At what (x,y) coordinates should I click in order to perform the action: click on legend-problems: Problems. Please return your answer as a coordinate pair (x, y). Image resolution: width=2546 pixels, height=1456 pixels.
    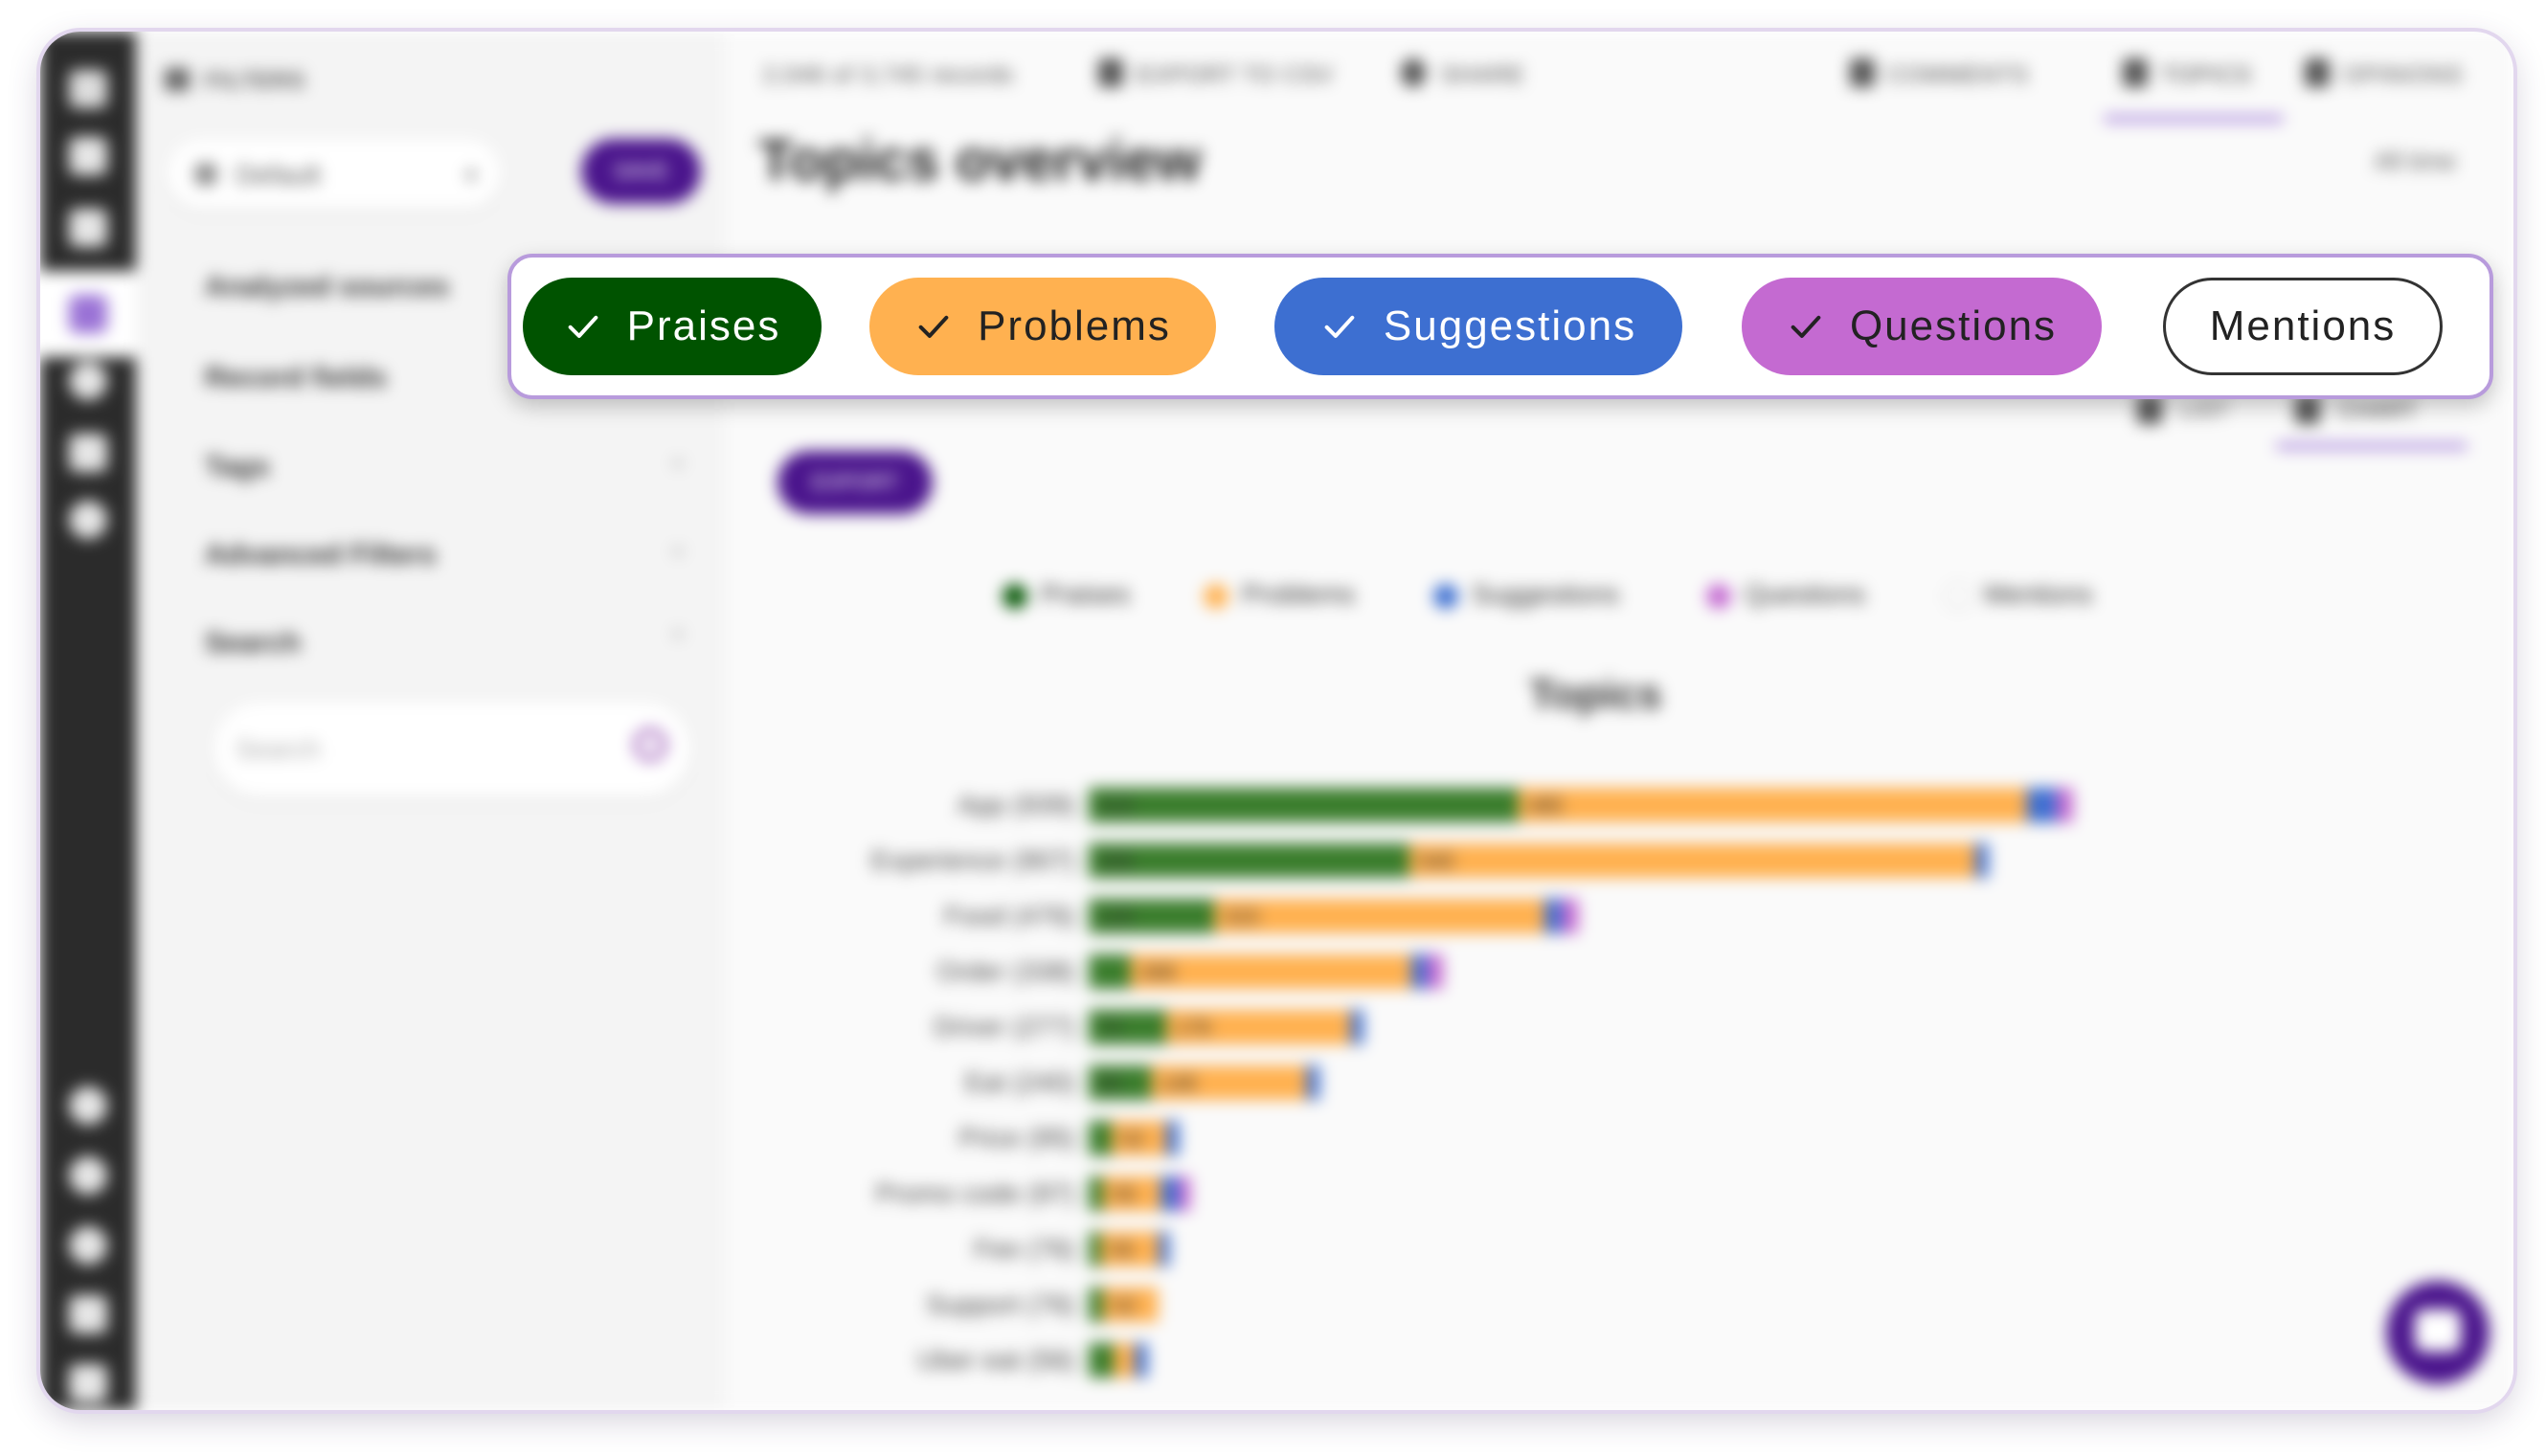
    Looking at the image, I should click on (1279, 594).